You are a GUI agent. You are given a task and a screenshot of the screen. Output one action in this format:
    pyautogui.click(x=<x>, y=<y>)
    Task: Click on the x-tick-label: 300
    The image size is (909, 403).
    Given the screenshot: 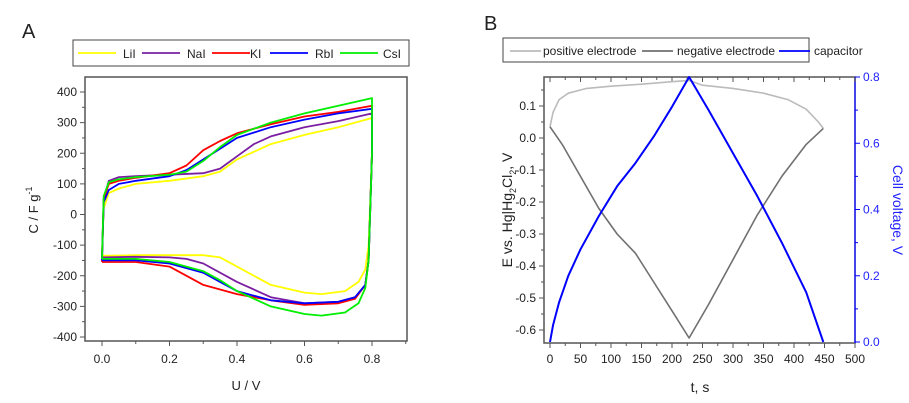 What is the action you would take?
    pyautogui.click(x=733, y=359)
    